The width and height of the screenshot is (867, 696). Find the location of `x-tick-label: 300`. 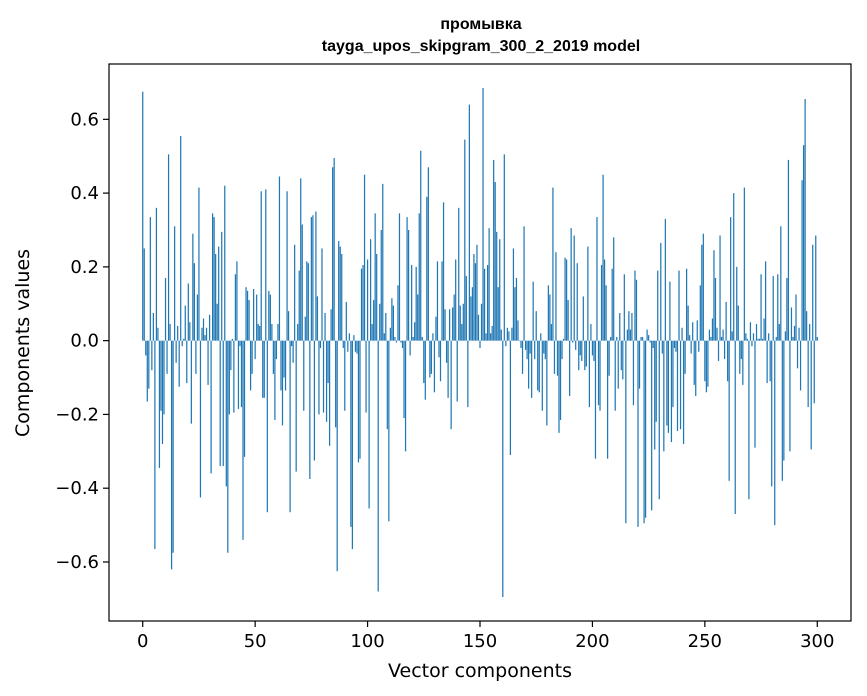

x-tick-label: 300 is located at coordinates (817, 641).